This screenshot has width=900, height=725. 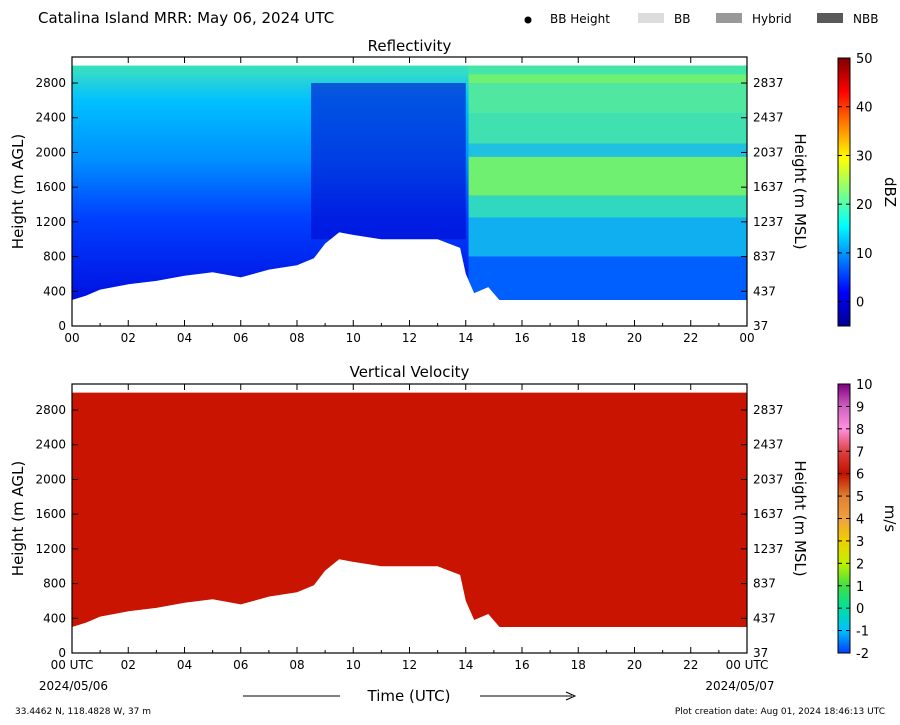 I want to click on start-date-label: 2024/05/06, so click(x=73, y=686).